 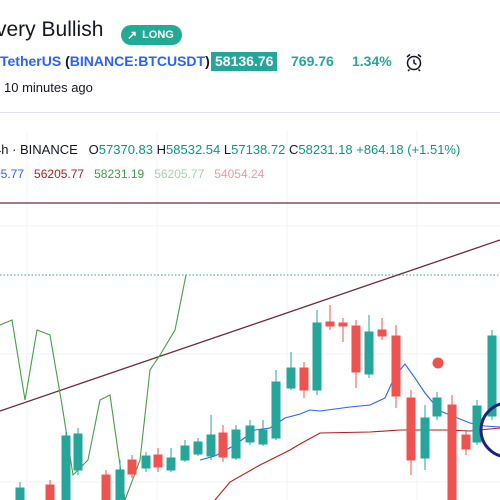 What do you see at coordinates (258, 149) in the screenshot?
I see `low-value: 57138.72` at bounding box center [258, 149].